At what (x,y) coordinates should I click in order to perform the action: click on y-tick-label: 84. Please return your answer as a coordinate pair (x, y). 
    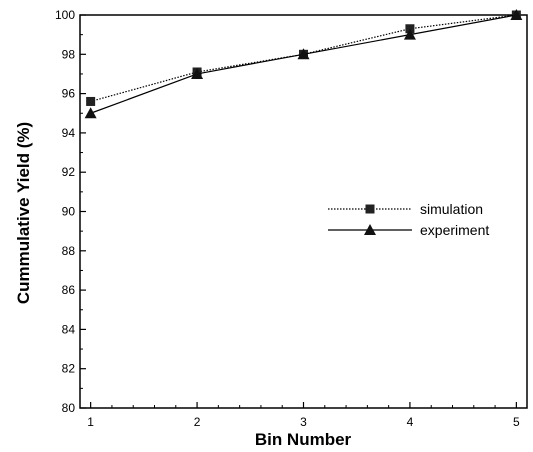
    Looking at the image, I should click on (69, 329).